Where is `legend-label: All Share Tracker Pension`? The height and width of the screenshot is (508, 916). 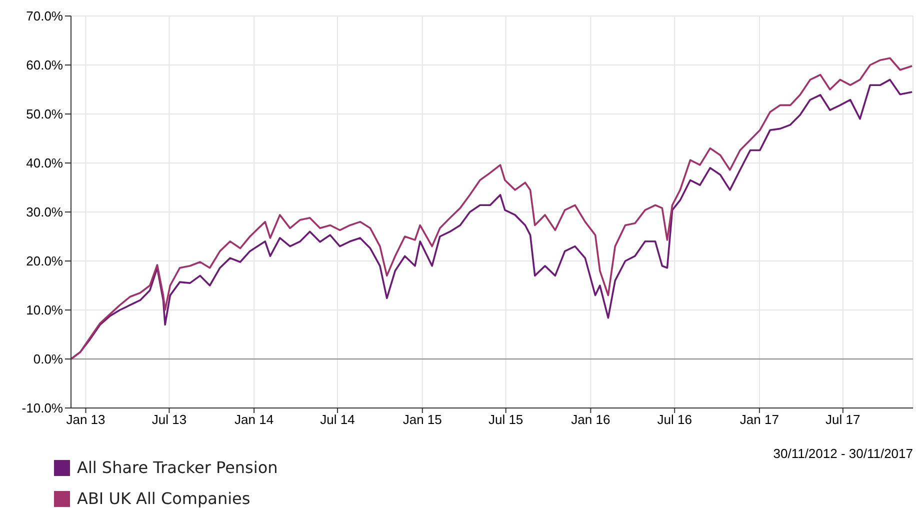 legend-label: All Share Tracker Pension is located at coordinates (177, 467).